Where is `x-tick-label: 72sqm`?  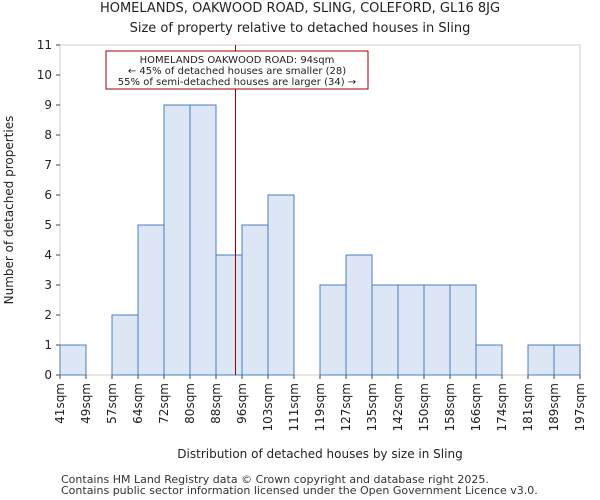 x-tick-label: 72sqm is located at coordinates (164, 403).